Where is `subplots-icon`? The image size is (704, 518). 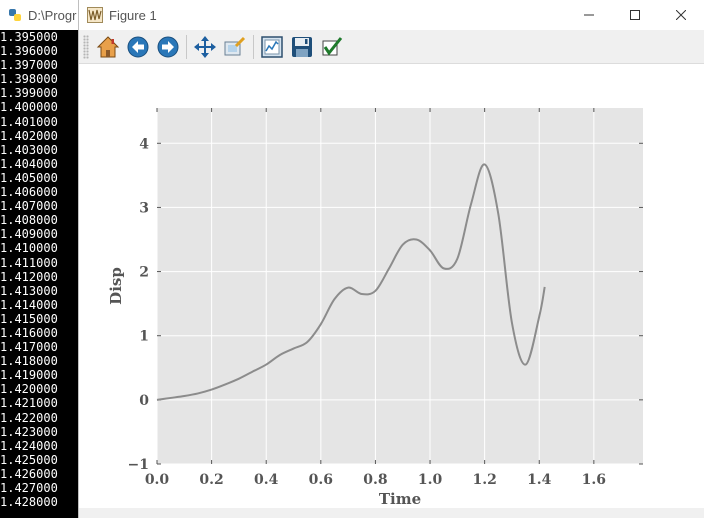
subplots-icon is located at coordinates (272, 46).